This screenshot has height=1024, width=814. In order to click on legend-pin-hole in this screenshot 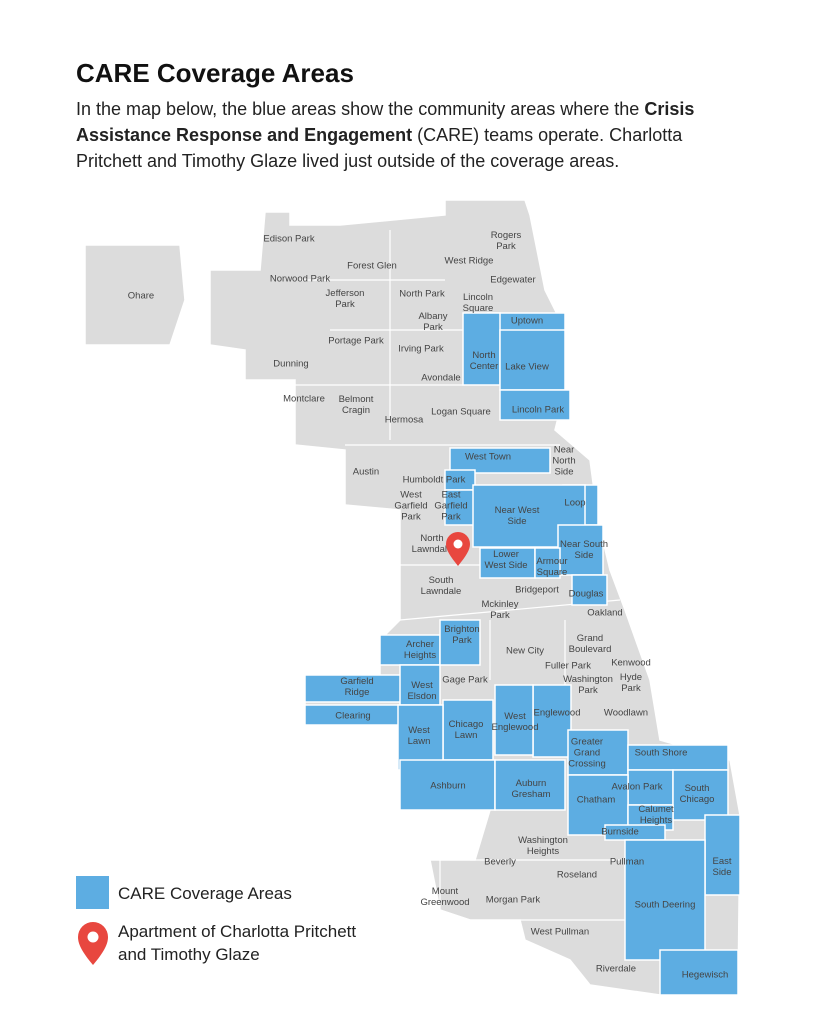, I will do `click(93, 937)`.